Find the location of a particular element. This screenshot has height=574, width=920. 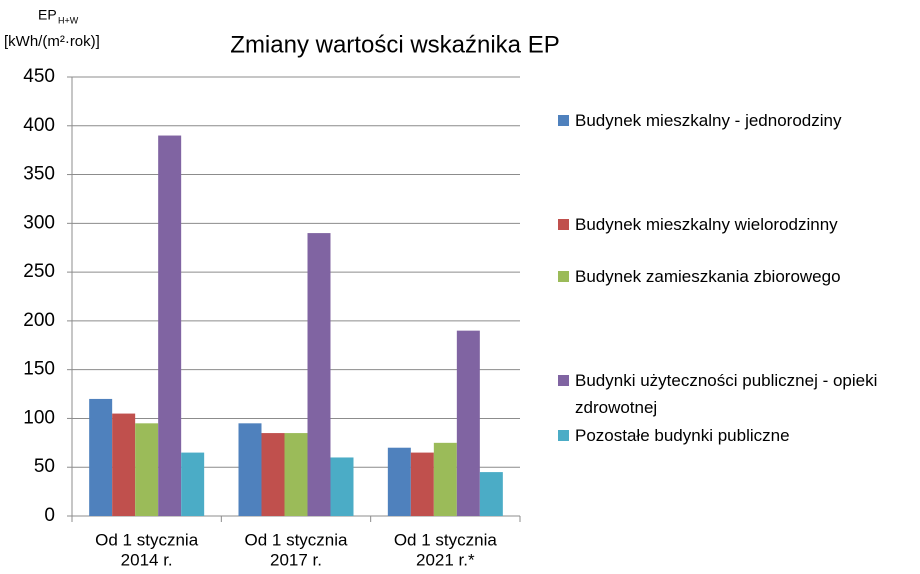

chart-title: Zmiany wartości wskaźnika EP is located at coordinates (394, 44).